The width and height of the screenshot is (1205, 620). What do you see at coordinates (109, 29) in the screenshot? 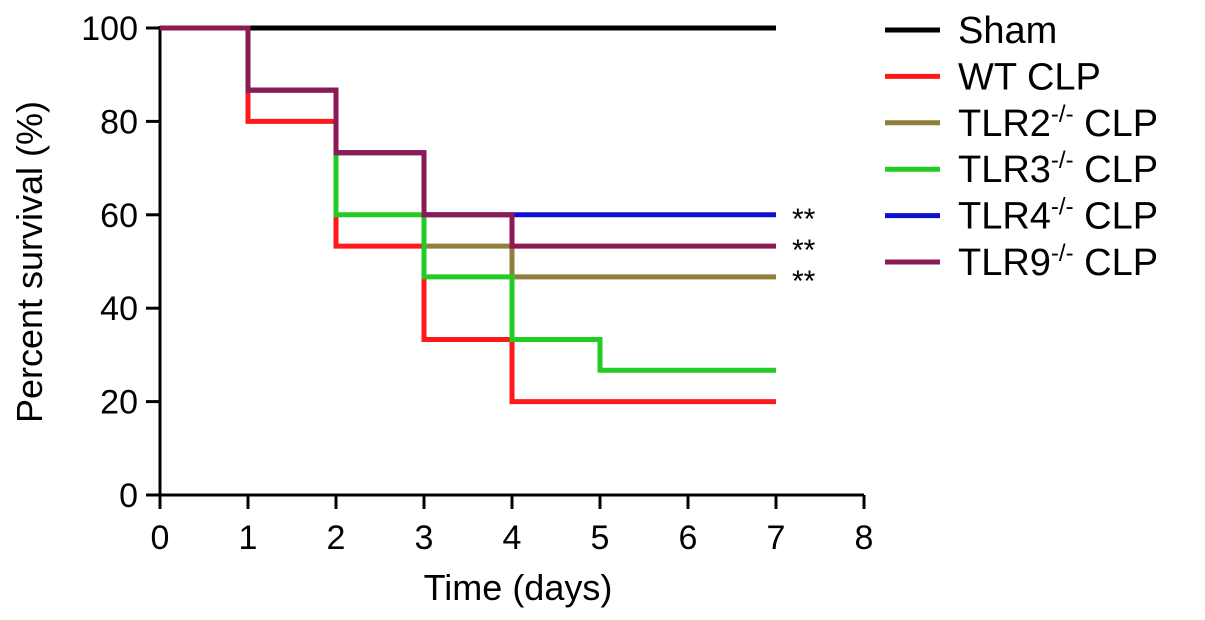
I see `y-tick-label: 100` at bounding box center [109, 29].